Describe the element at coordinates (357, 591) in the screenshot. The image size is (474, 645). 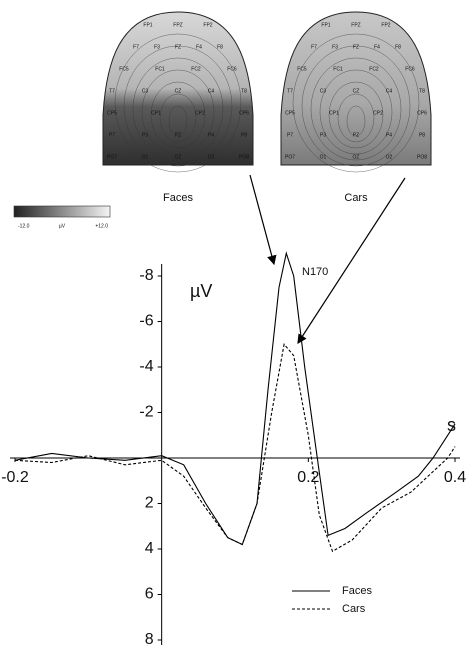
I see `legend-label: Faces` at that location.